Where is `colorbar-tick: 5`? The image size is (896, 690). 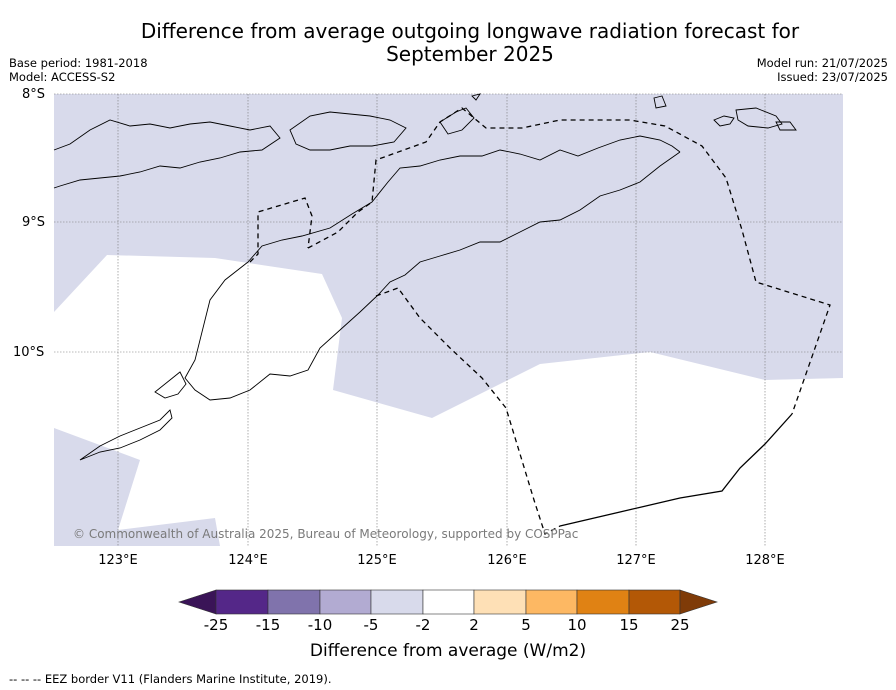 colorbar-tick: 5 is located at coordinates (526, 625).